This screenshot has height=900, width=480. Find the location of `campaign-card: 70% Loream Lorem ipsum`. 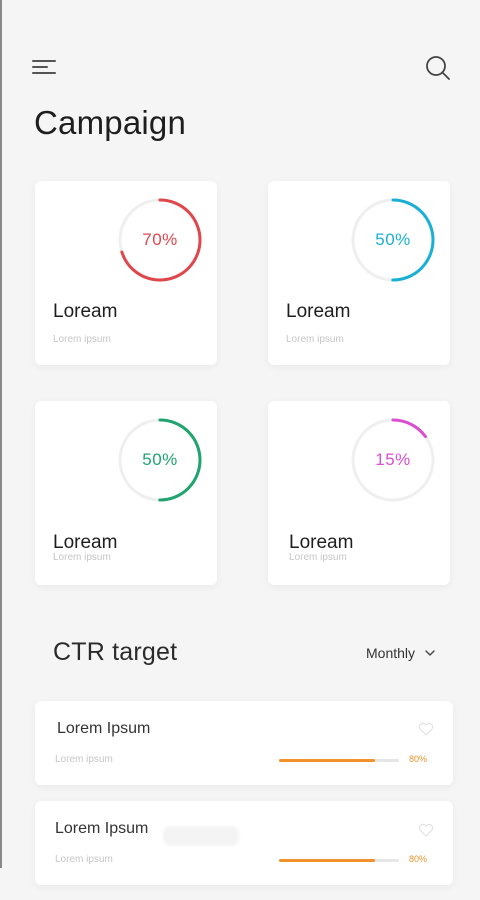

campaign-card: 70% Loream Lorem ipsum is located at coordinates (126, 273).